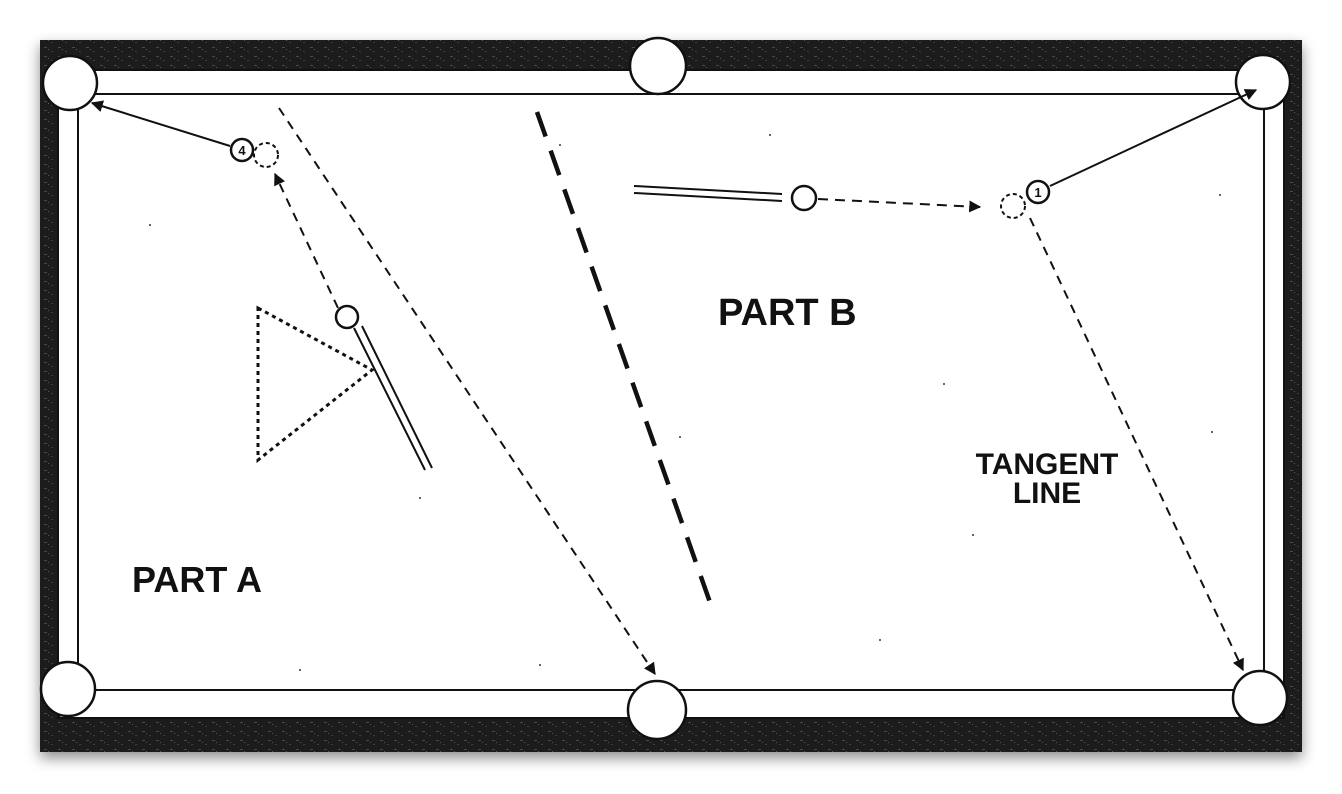 This screenshot has height=794, width=1342. I want to click on cue-path-part-a, so click(306, 240).